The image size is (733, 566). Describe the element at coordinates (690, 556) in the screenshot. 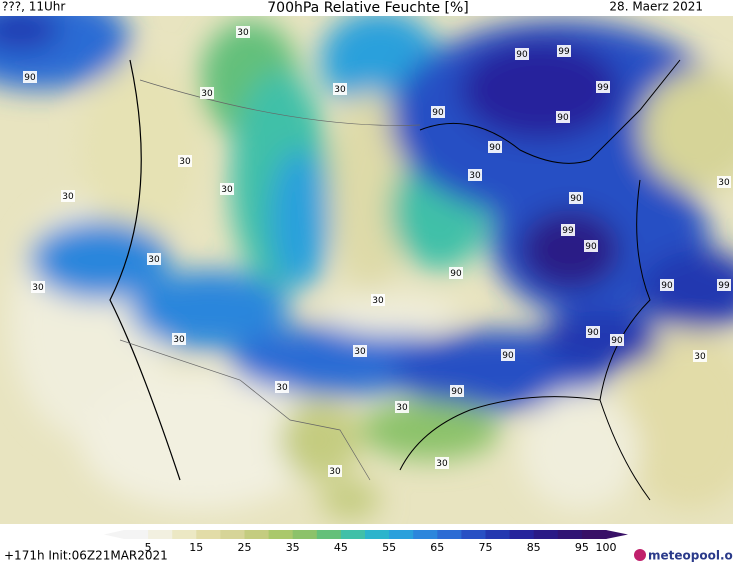

I see `logo: meteopool.org` at that location.